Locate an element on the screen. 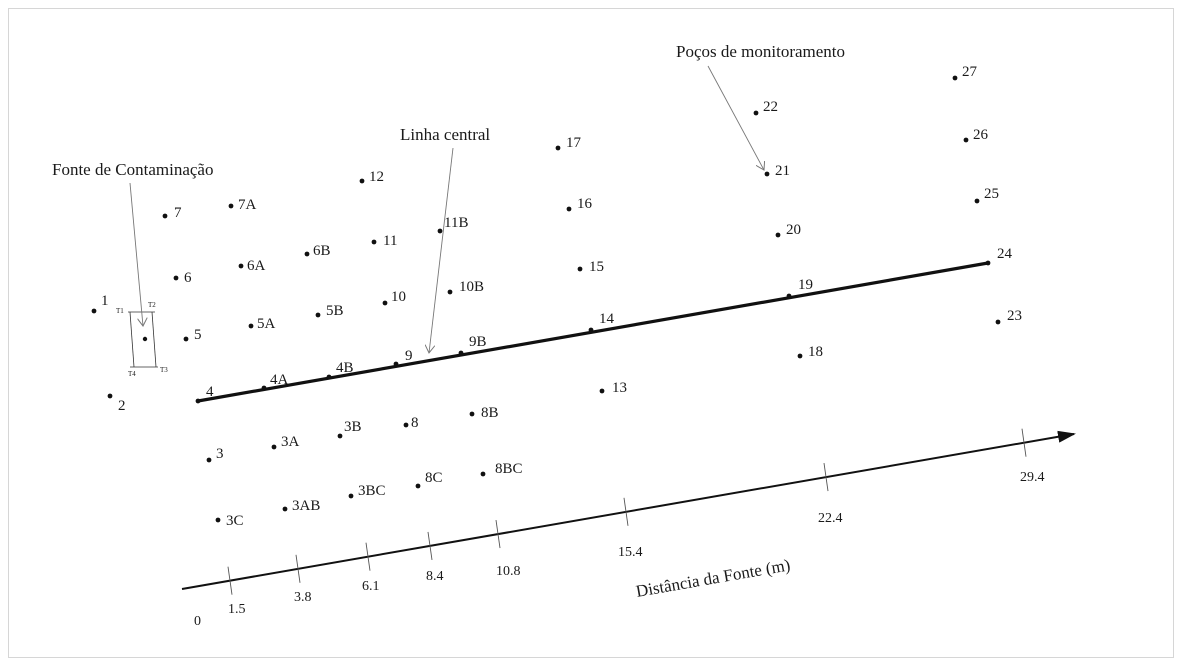 The image size is (1184, 666). well-label: 5 is located at coordinates (198, 335).